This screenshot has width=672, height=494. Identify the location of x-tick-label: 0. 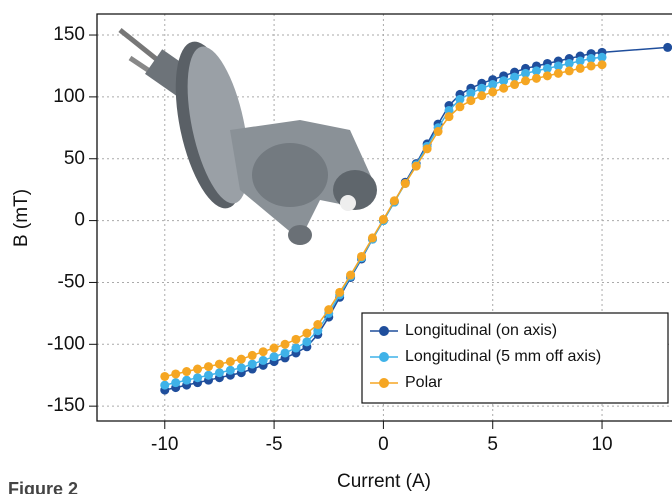
(383, 444).